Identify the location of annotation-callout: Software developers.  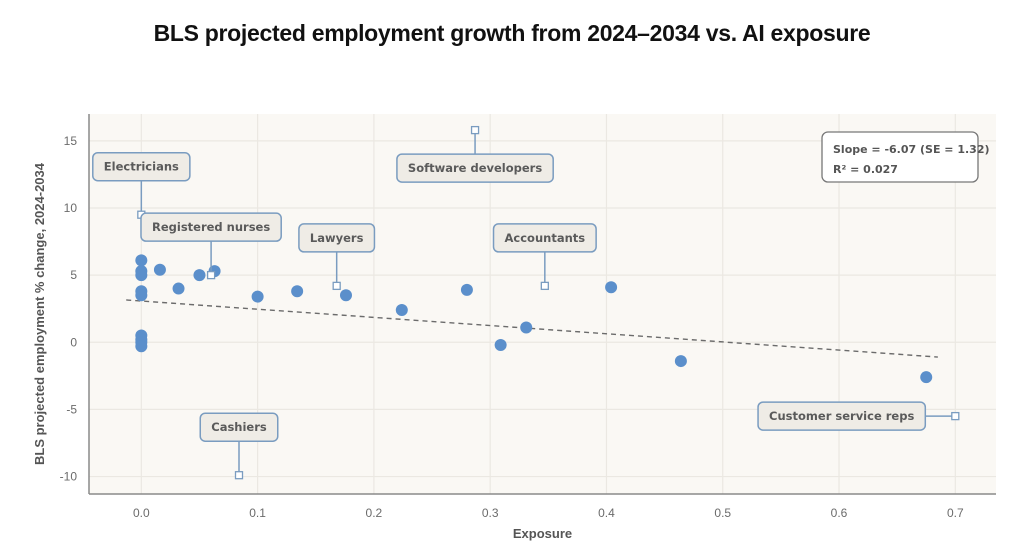
(475, 154).